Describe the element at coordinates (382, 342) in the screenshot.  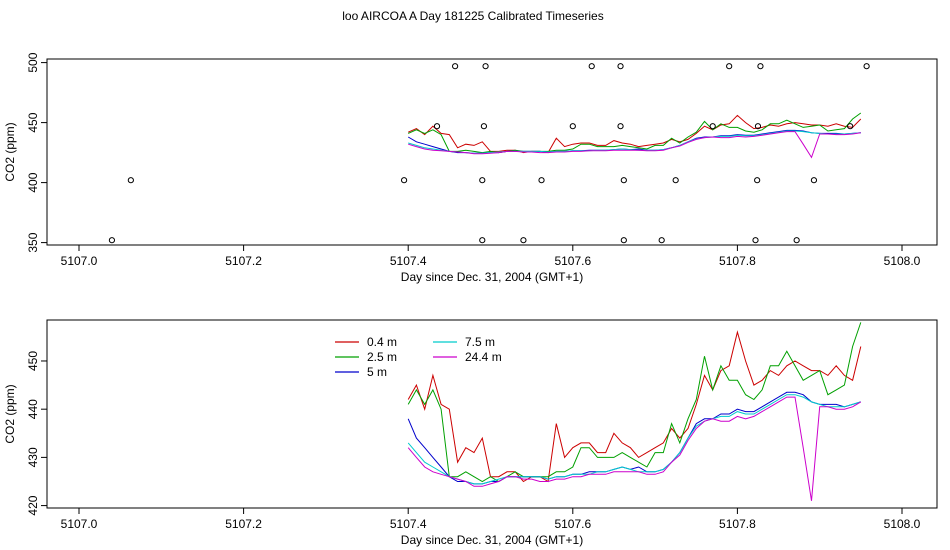
I see `legend-label: 0.4 m` at that location.